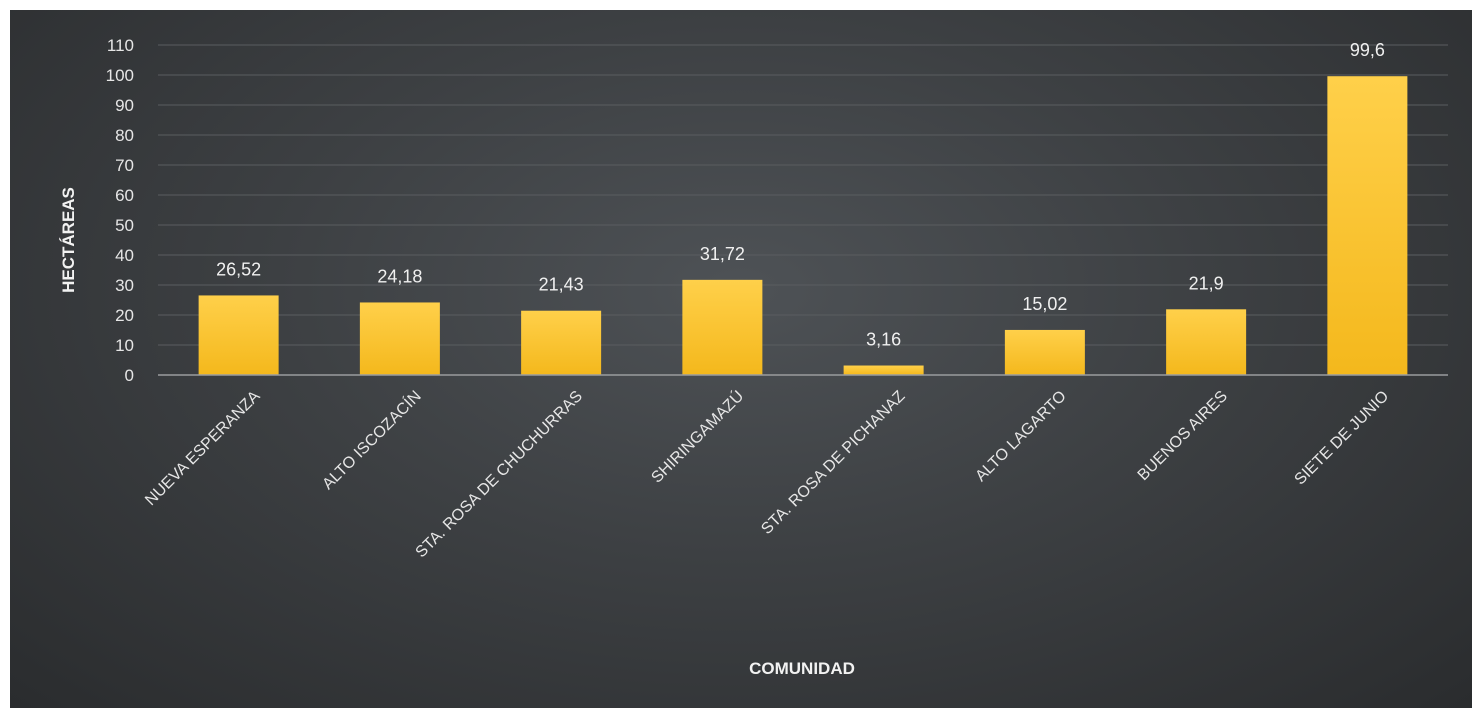  What do you see at coordinates (129, 375) in the screenshot?
I see `y-tick-label: 0` at bounding box center [129, 375].